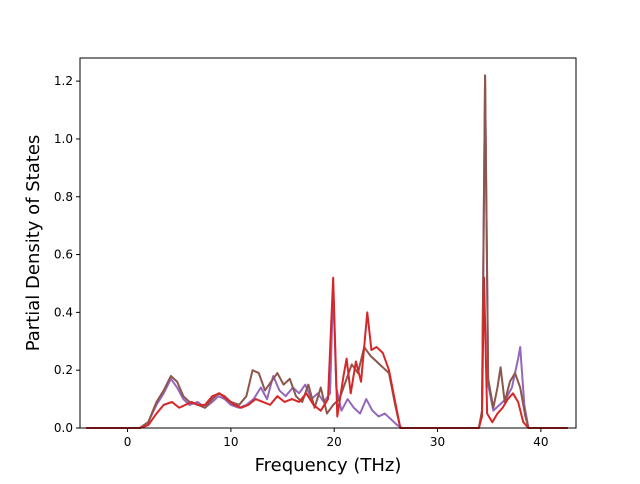  What do you see at coordinates (540, 442) in the screenshot?
I see `x-tick-label: 40` at bounding box center [540, 442].